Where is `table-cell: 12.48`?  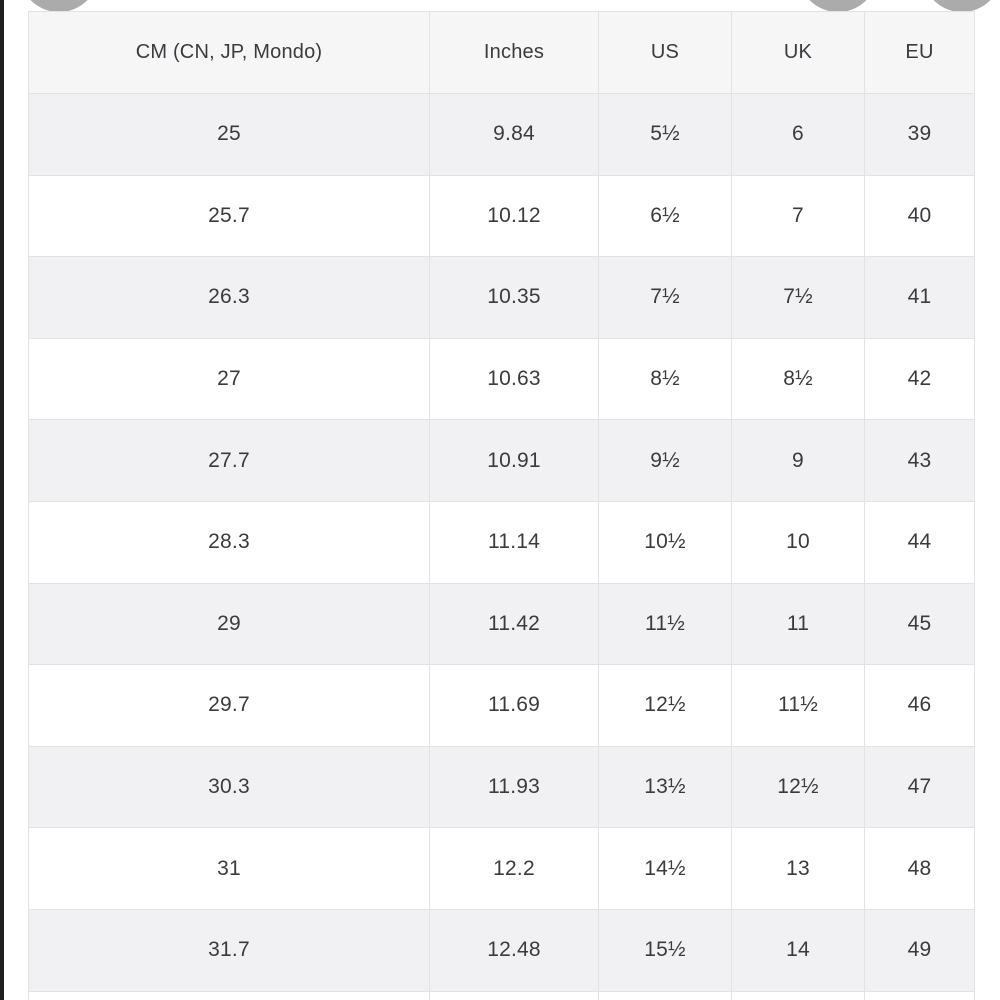
table-cell: 12.48 is located at coordinates (514, 950).